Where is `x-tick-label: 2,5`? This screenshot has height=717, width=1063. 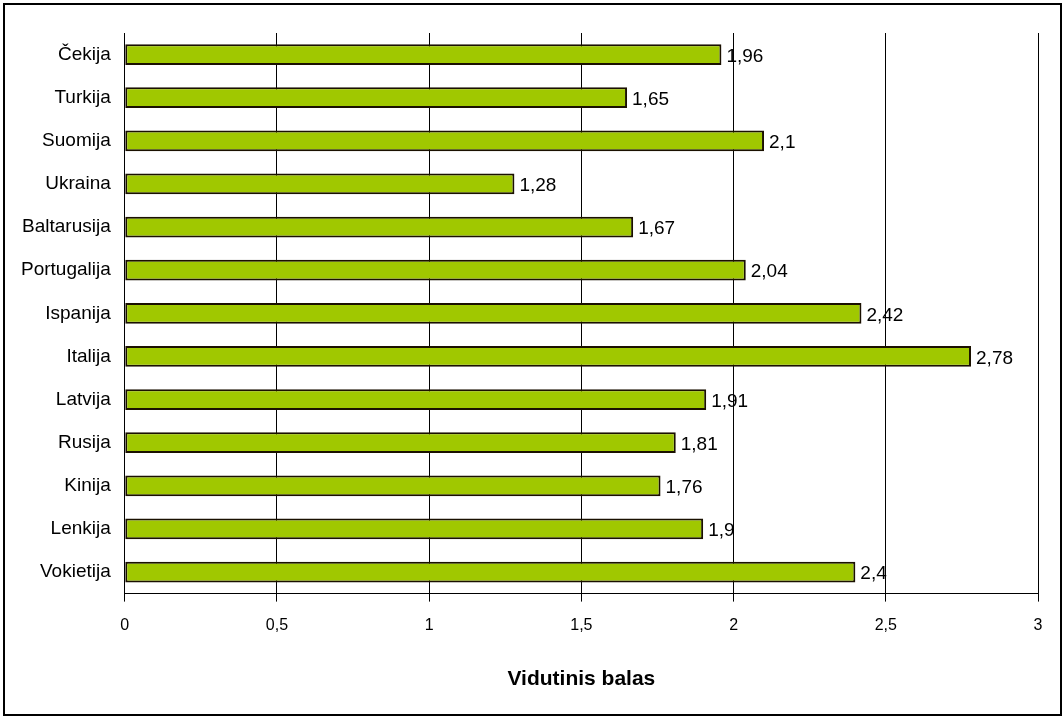
x-tick-label: 2,5 is located at coordinates (886, 624).